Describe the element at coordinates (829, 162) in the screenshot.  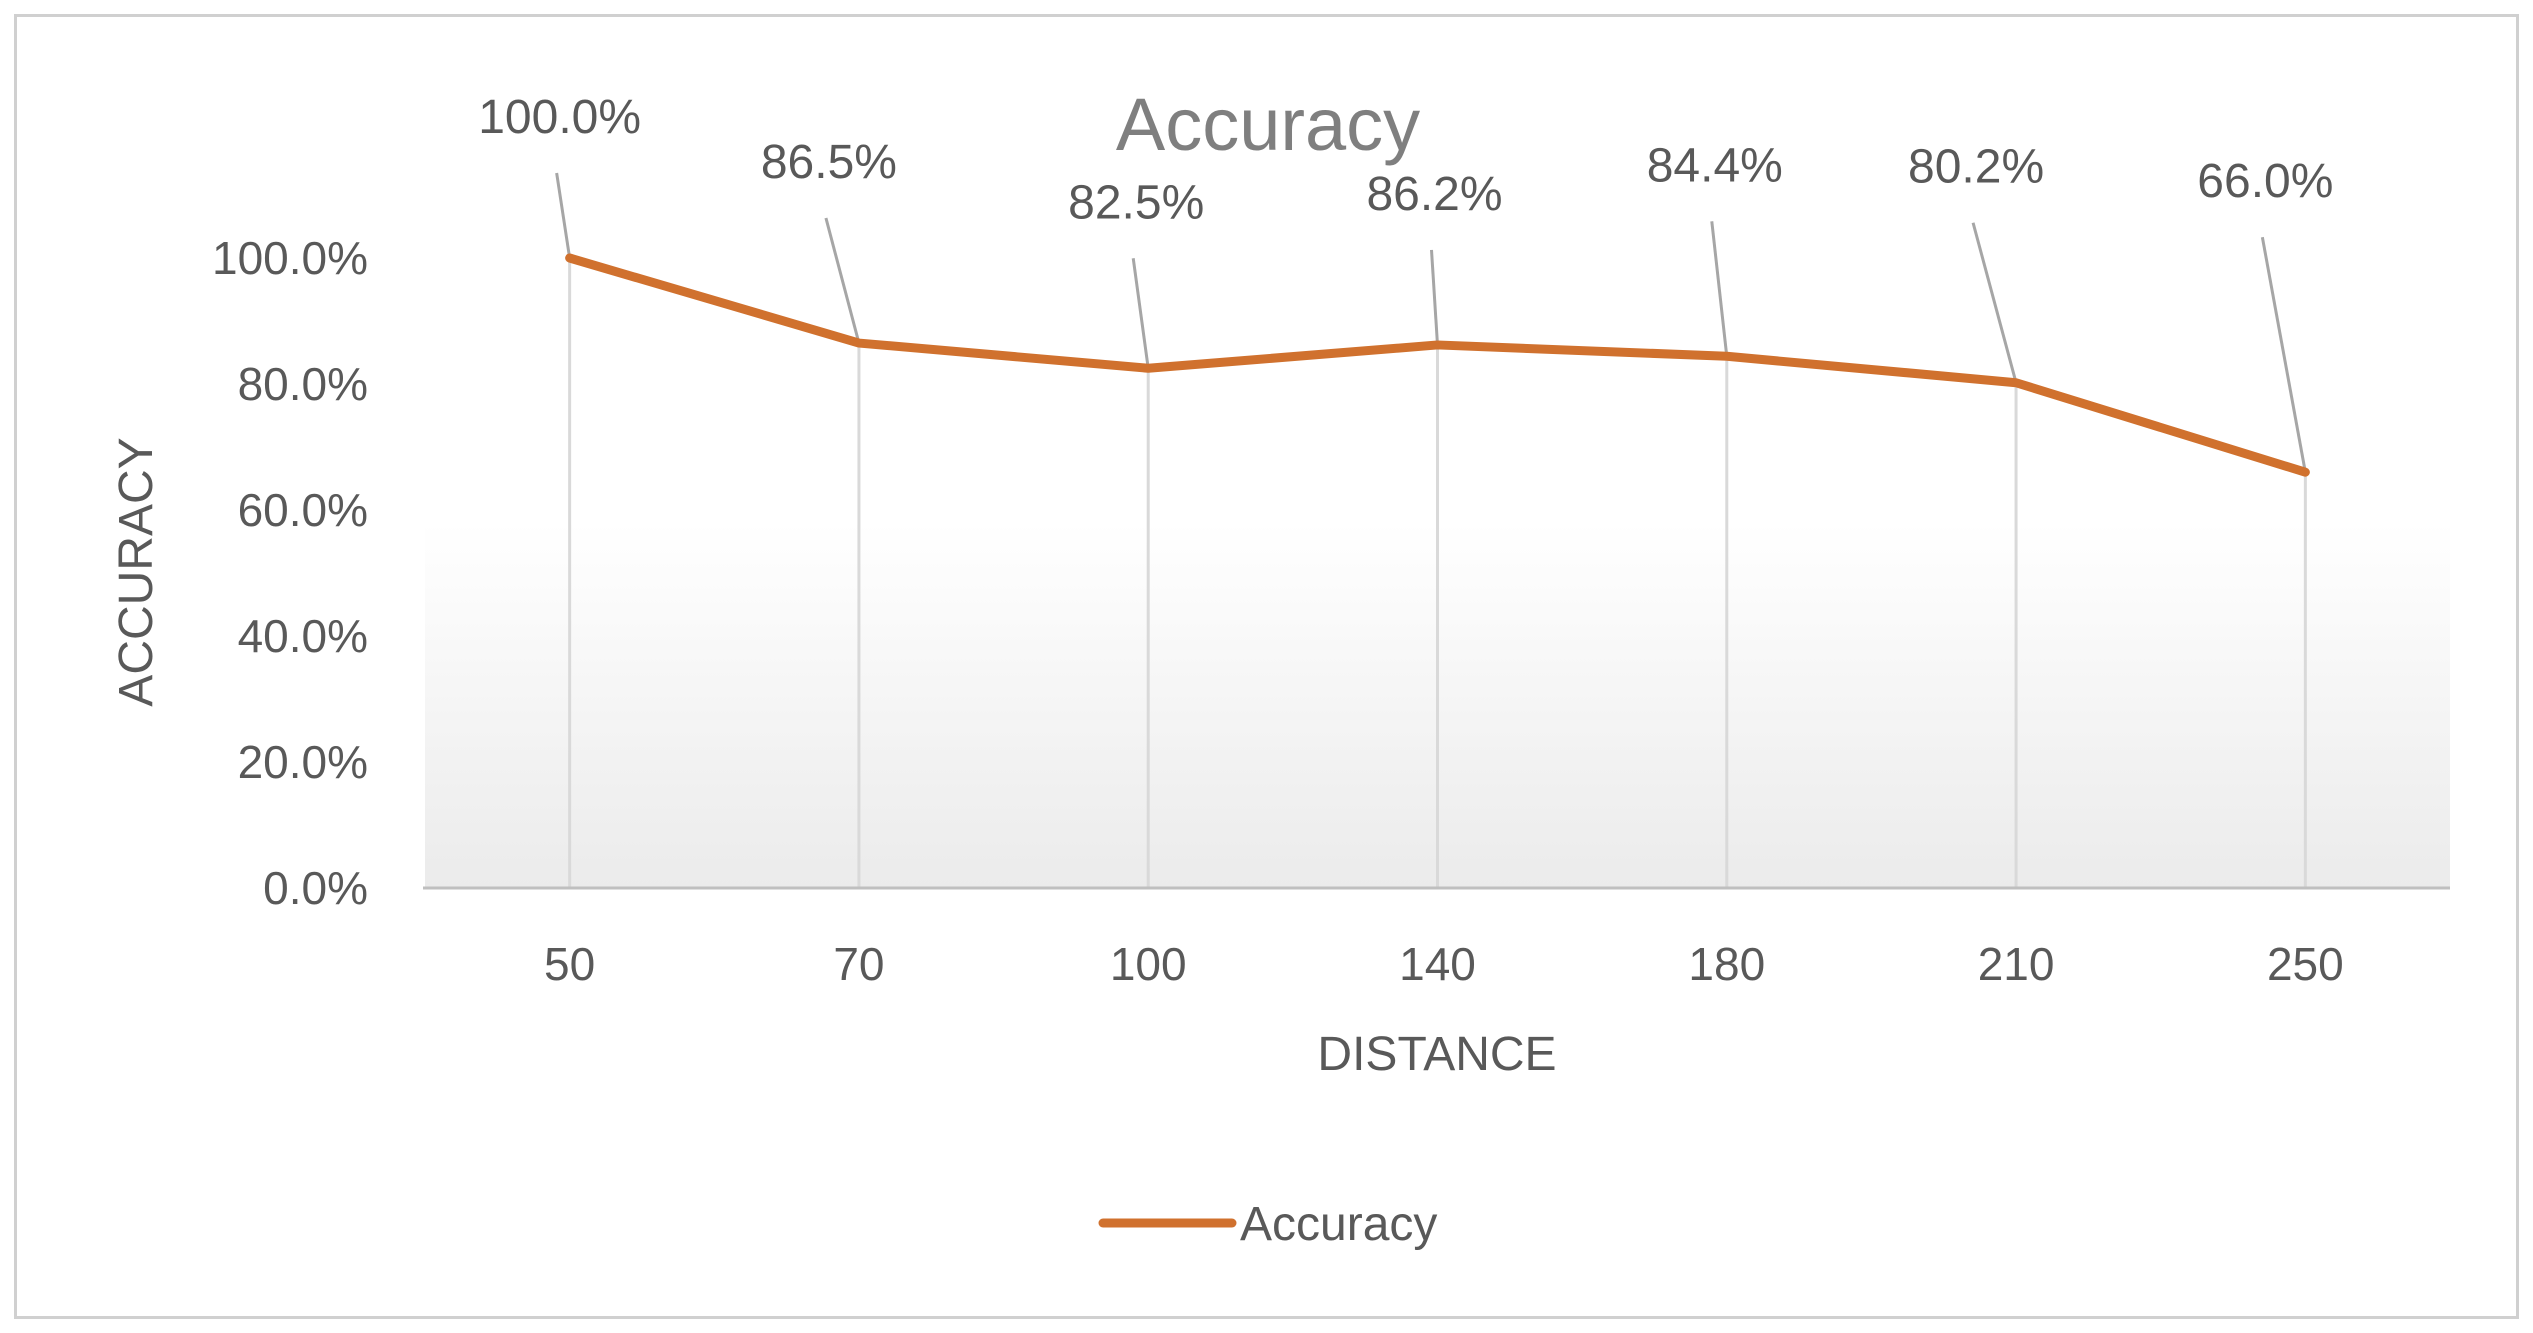
I see `data-label: 86.5%` at that location.